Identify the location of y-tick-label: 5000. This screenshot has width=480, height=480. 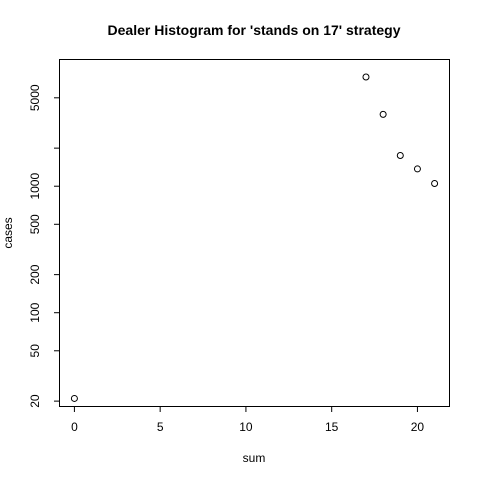
(35, 97).